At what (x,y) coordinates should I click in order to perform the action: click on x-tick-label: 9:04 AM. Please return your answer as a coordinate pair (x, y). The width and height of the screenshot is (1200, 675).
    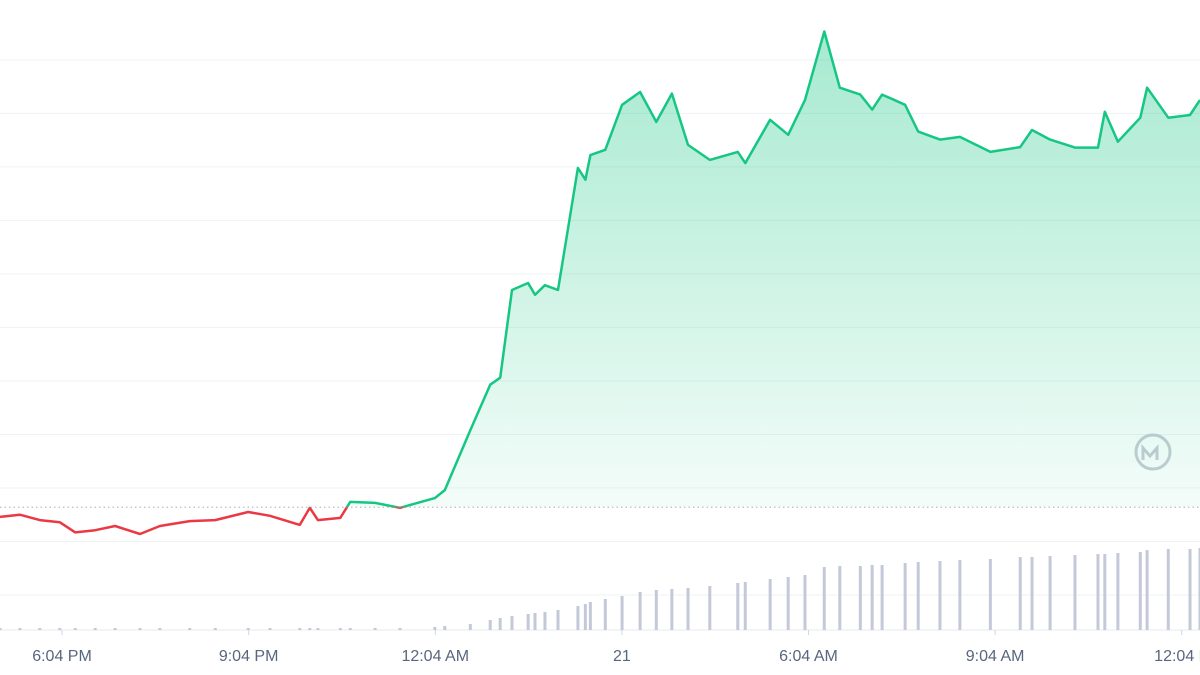
    Looking at the image, I should click on (995, 656).